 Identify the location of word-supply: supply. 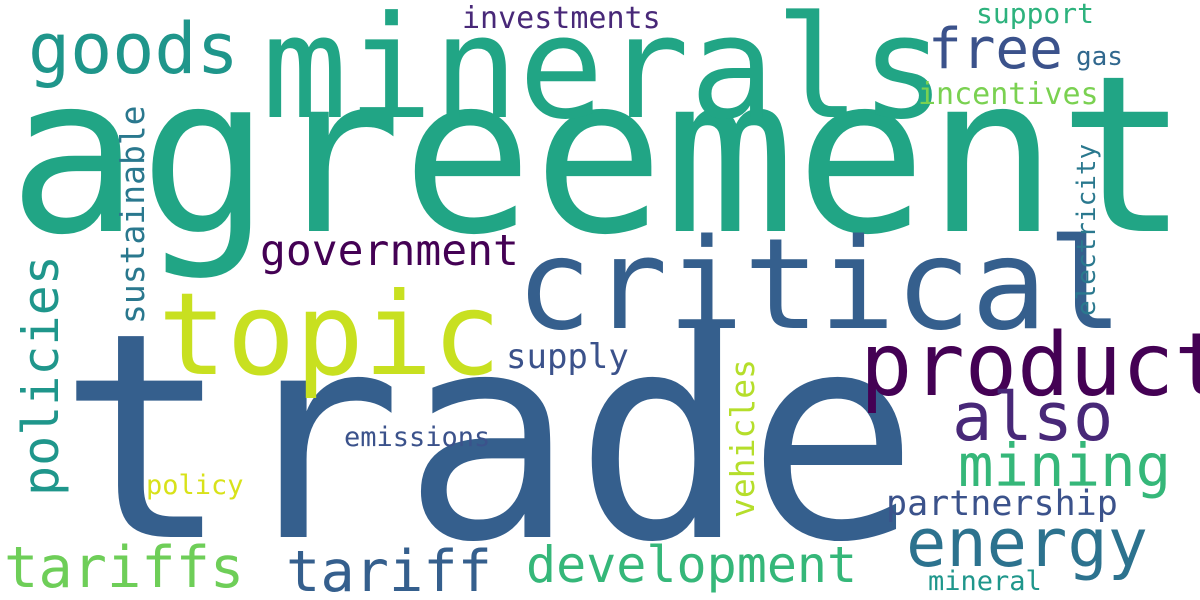
(567, 357).